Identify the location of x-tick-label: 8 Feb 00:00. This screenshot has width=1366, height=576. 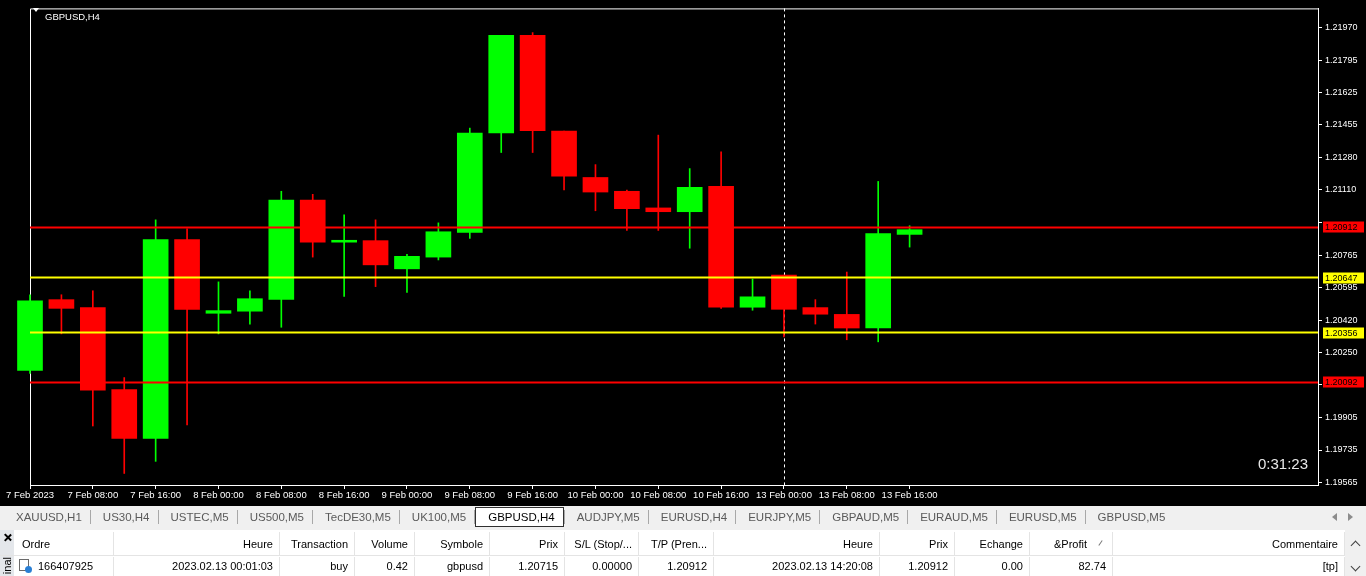
(218, 495).